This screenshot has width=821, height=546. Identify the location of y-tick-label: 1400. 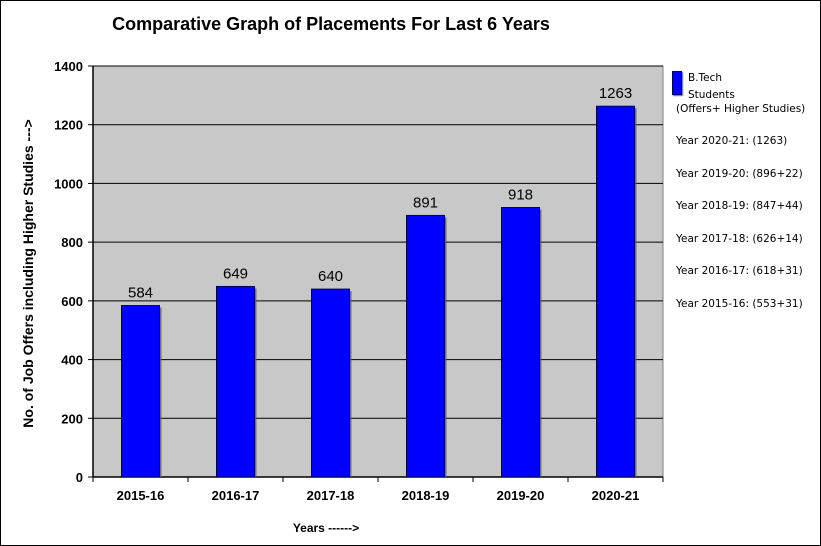
(68, 66).